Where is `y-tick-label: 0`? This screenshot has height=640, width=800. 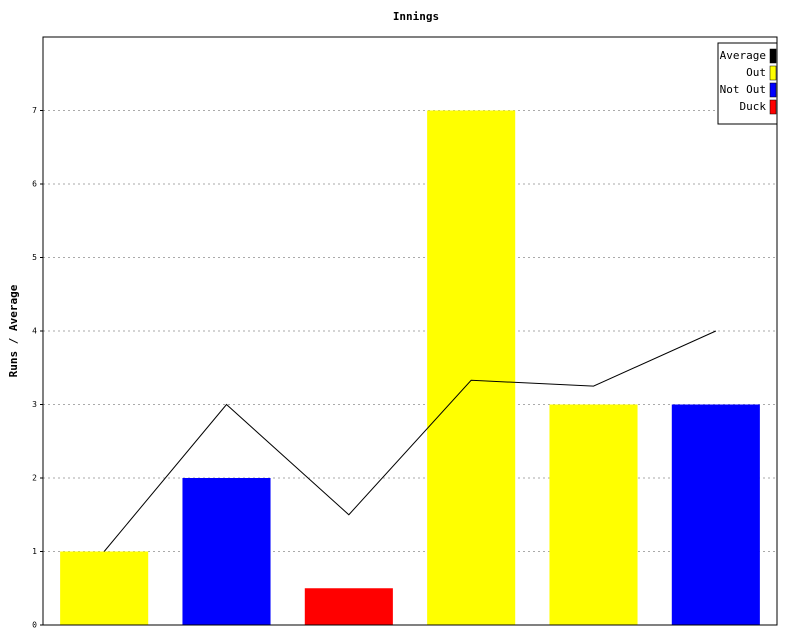 y-tick-label: 0 is located at coordinates (34, 625).